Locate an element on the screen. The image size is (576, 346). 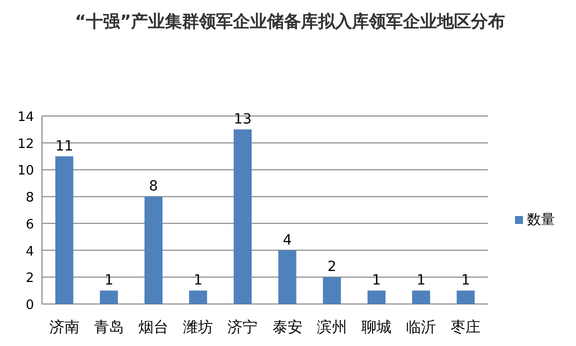
x-tick-label: 潍坊 is located at coordinates (198, 327).